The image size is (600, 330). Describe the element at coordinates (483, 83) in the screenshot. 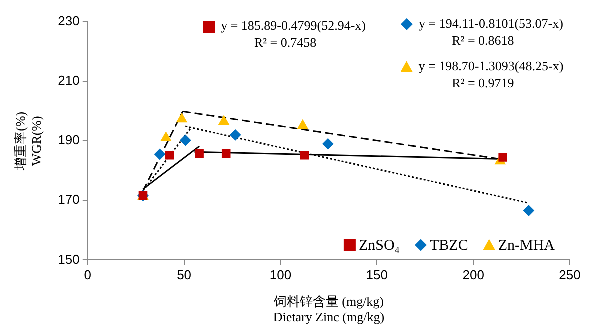

I see `annotation: R² = 0.9719` at that location.